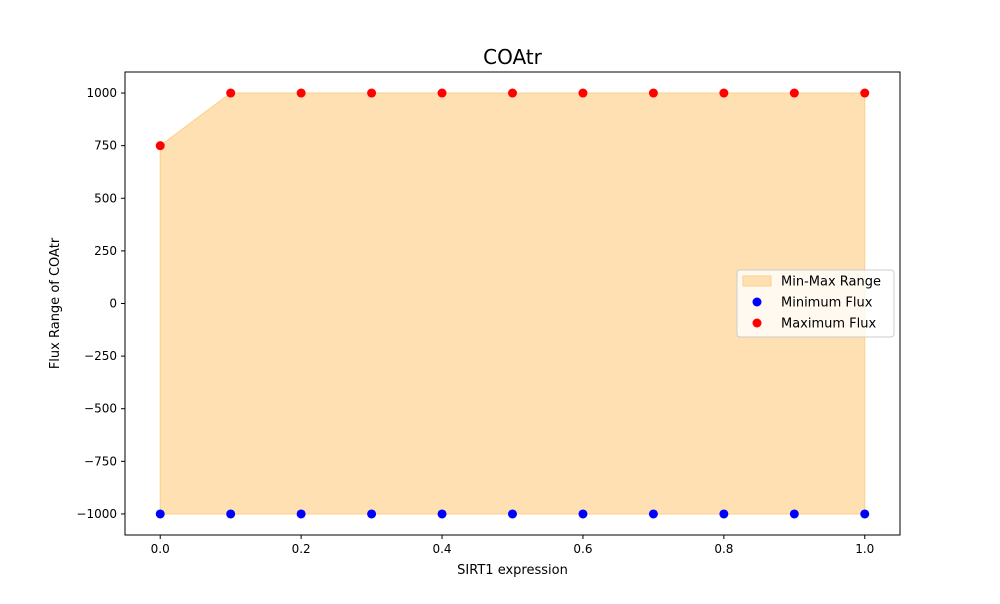 The width and height of the screenshot is (1000, 604). What do you see at coordinates (160, 549) in the screenshot?
I see `x-tick-label: 0.0` at bounding box center [160, 549].